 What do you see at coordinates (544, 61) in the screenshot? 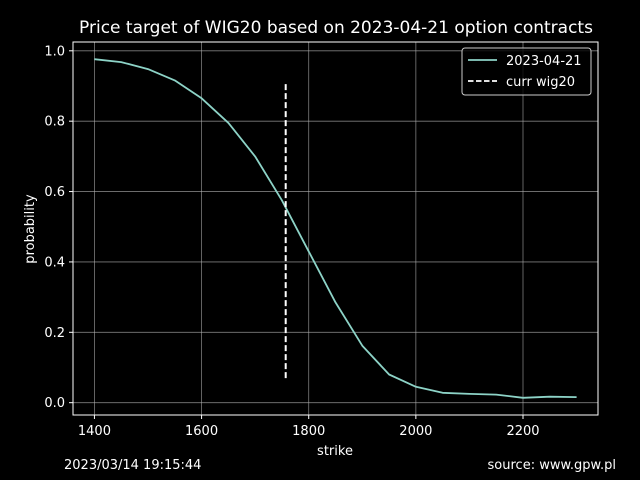
I see `legend-label-2023-04-21: 2023-04-21` at bounding box center [544, 61].